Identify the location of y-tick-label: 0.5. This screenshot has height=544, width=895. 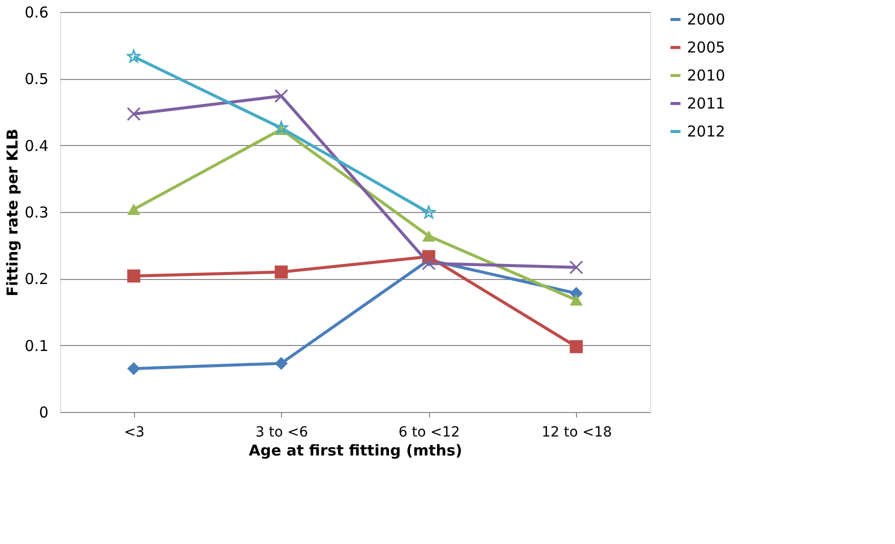
(36, 79).